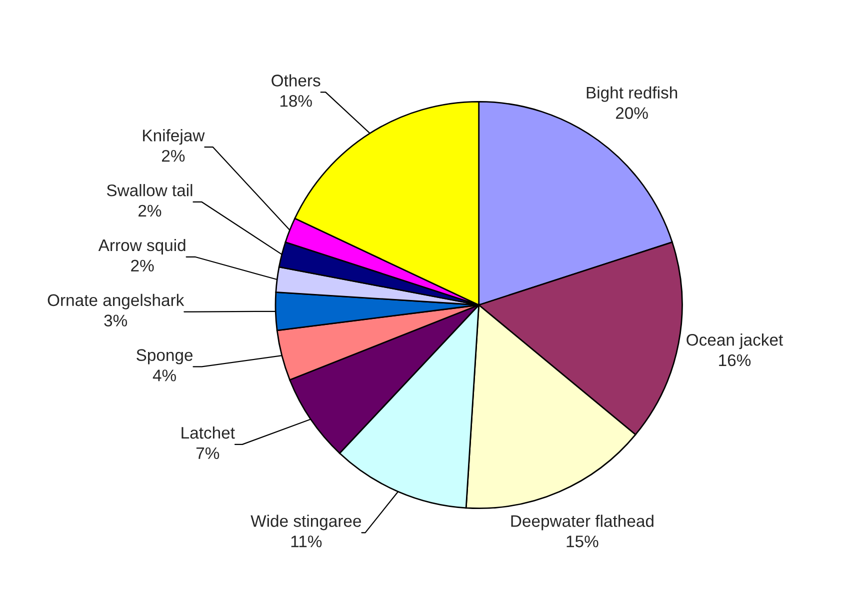 This screenshot has width=856, height=610. What do you see at coordinates (306, 522) in the screenshot?
I see `slice-label: Wide stingaree` at bounding box center [306, 522].